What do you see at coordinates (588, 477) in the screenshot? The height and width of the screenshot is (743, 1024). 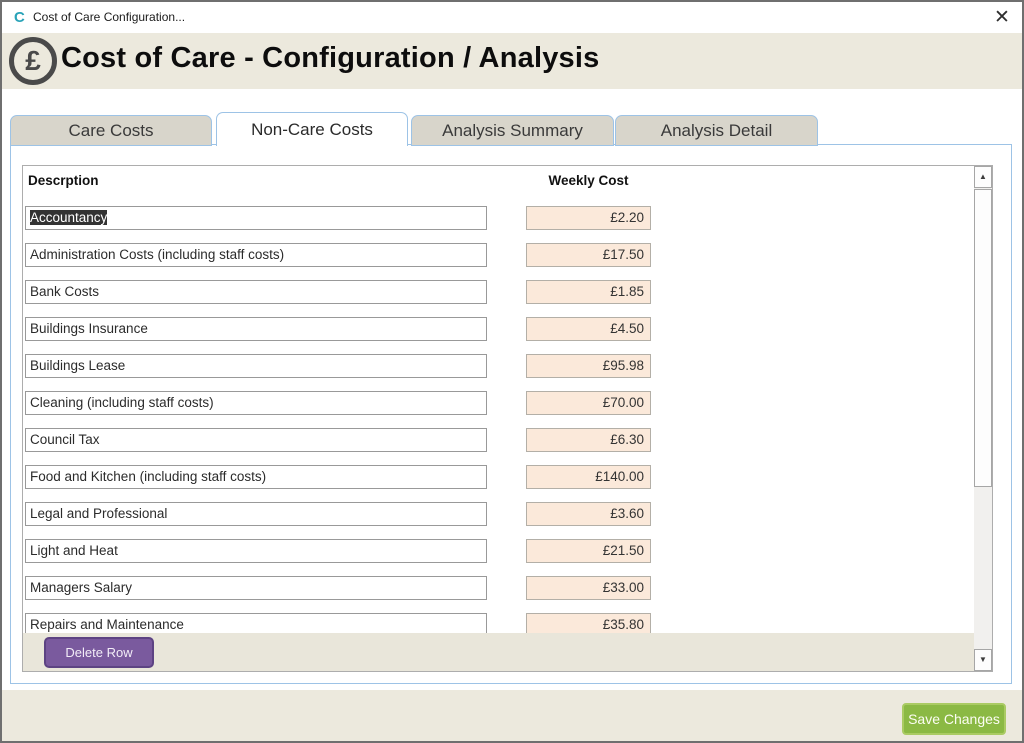 I see `weekly-cost-input: £140.00` at bounding box center [588, 477].